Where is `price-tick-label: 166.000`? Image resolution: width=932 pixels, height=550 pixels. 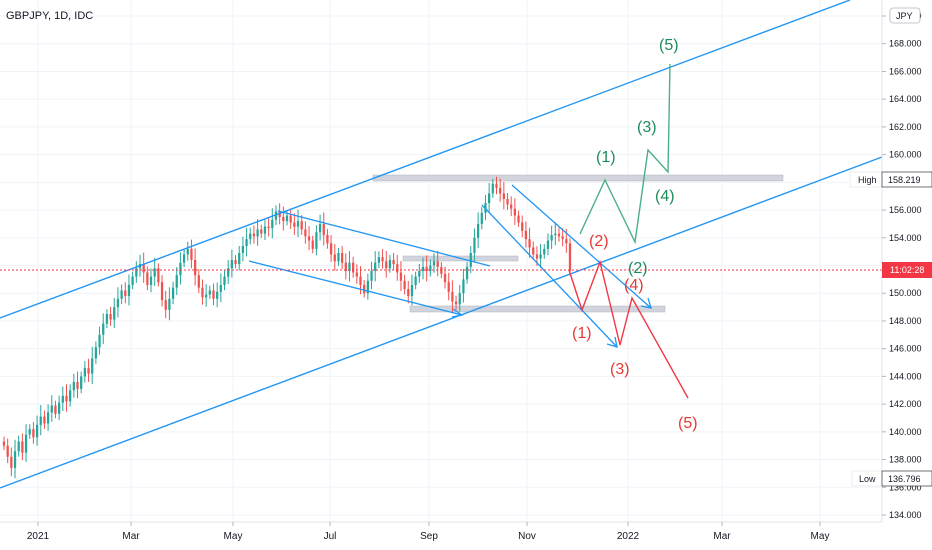 price-tick-label: 166.000 is located at coordinates (905, 71).